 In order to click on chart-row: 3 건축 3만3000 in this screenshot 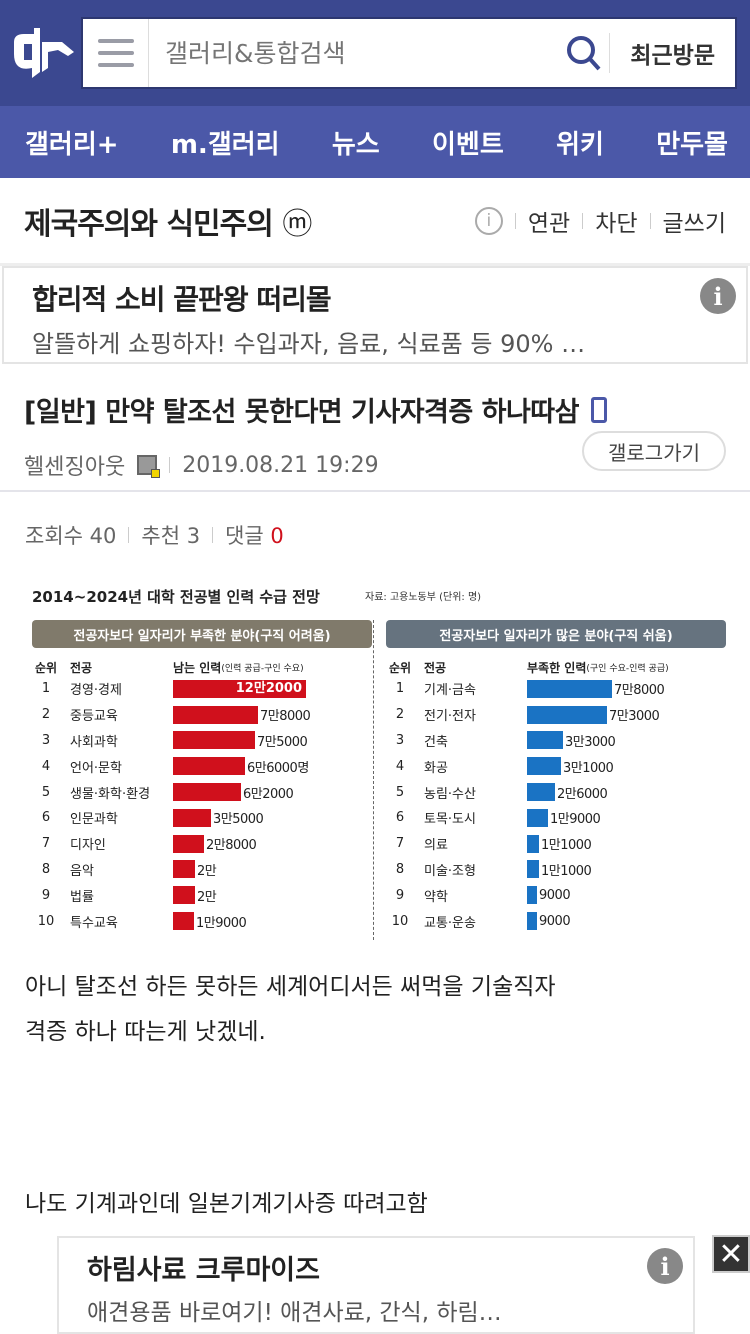, I will do `click(556, 741)`.